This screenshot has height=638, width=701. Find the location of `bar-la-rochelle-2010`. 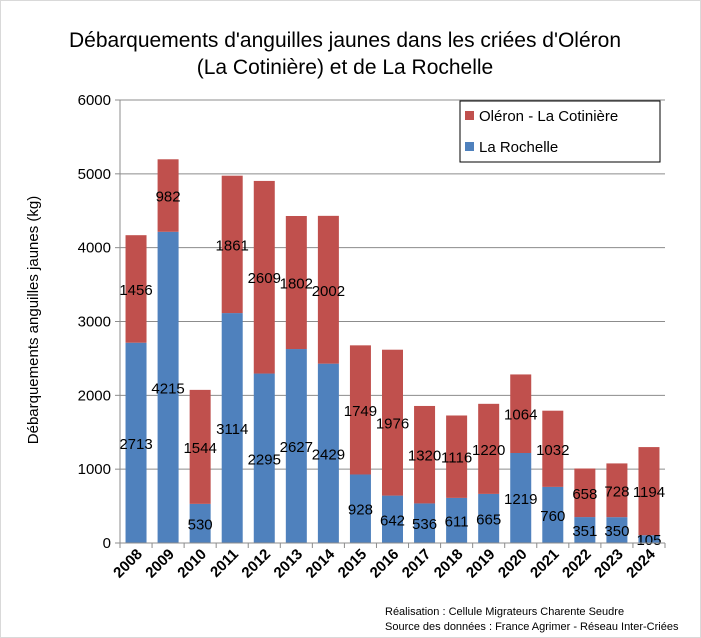

bar-la-rochelle-2010 is located at coordinates (200, 523).